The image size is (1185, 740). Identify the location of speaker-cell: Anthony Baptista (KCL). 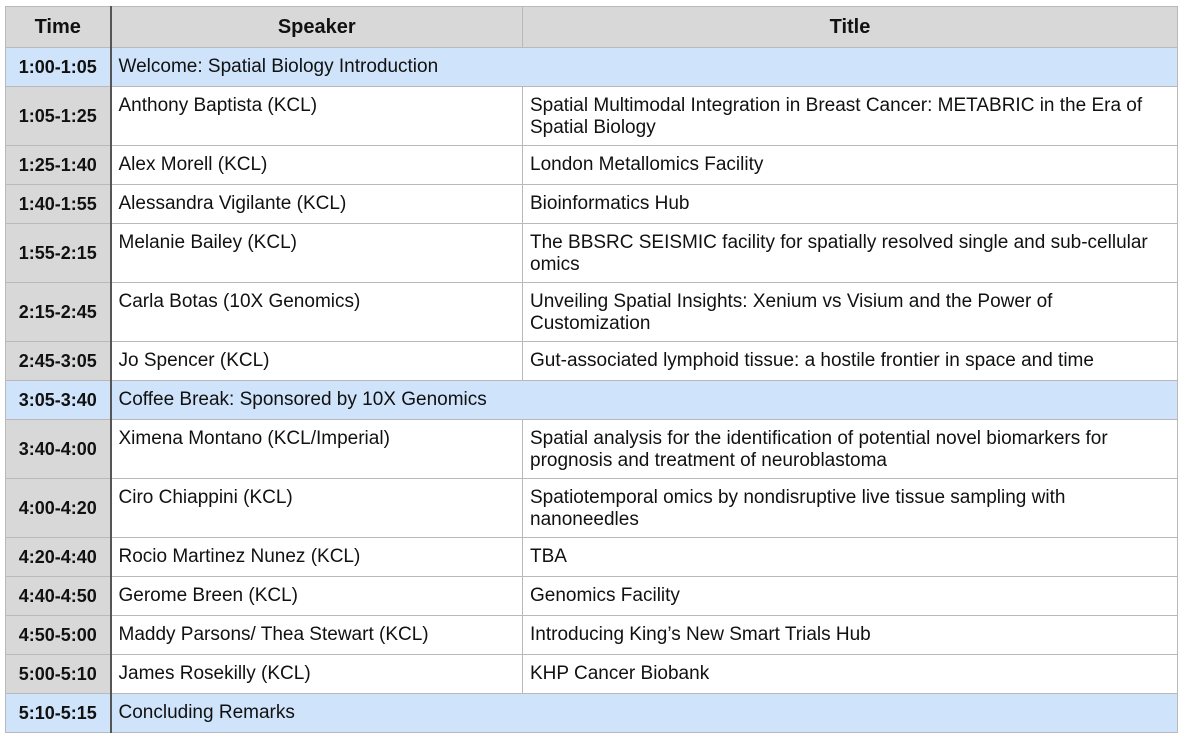
(316, 116).